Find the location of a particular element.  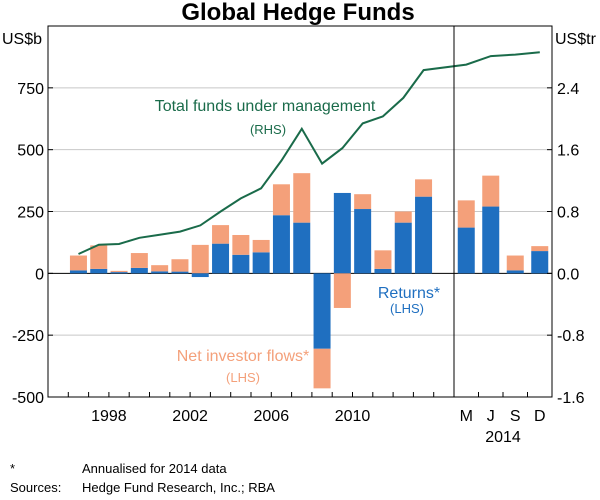

flows-axis-label: (LHS) is located at coordinates (243, 377).